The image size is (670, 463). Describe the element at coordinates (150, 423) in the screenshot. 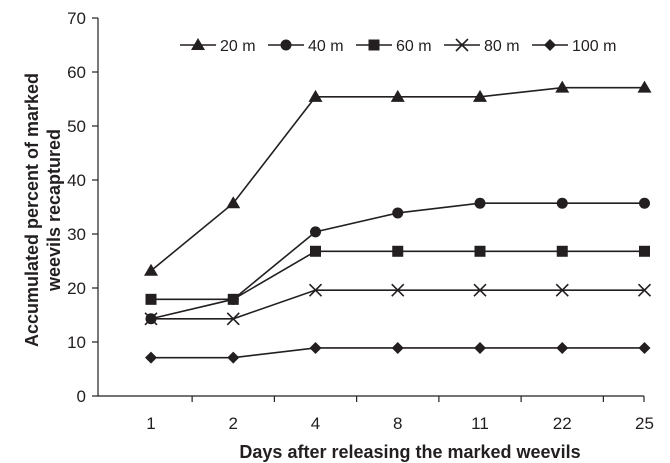

I see `x-tick-label: 1` at that location.